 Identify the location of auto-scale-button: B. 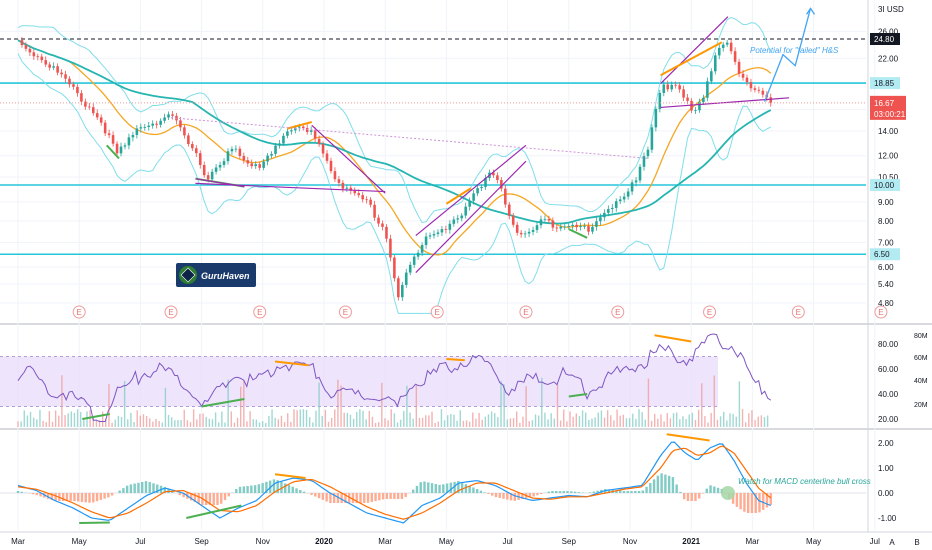
(917, 542).